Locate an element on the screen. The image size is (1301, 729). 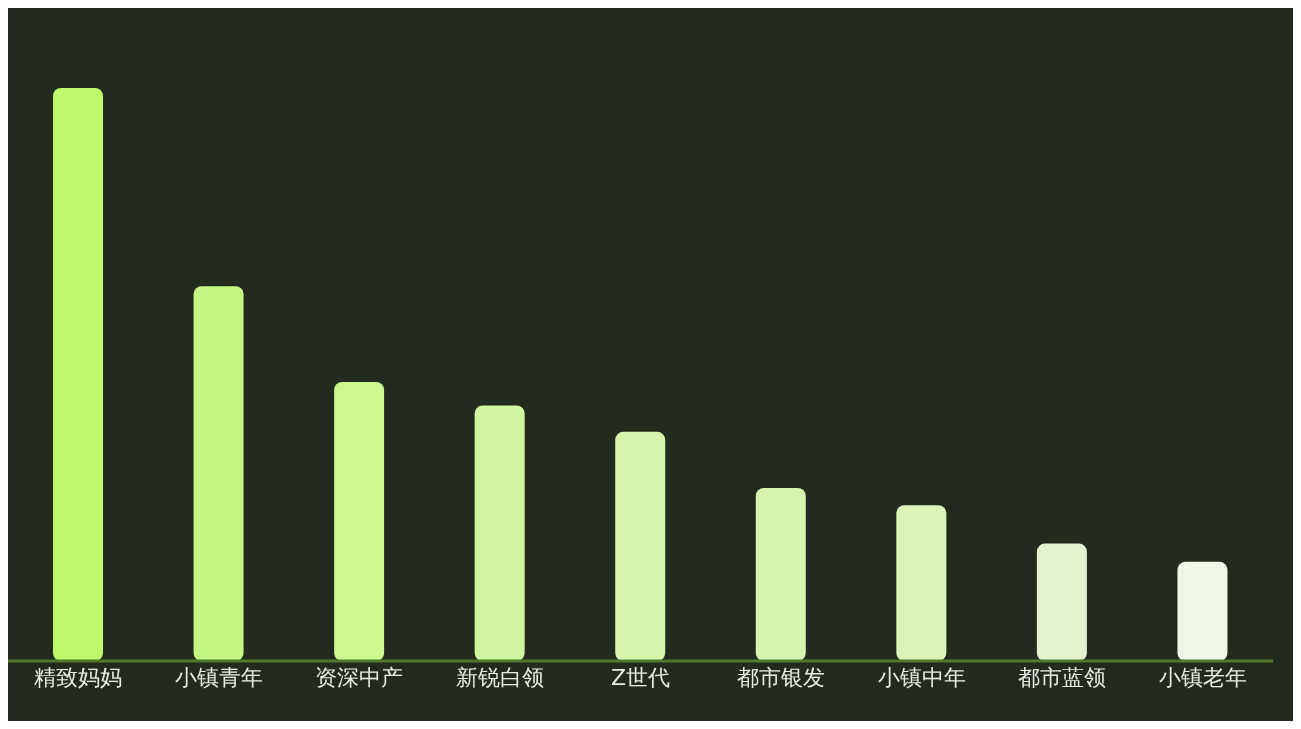
x-tick-label: Z世代 is located at coordinates (640, 677).